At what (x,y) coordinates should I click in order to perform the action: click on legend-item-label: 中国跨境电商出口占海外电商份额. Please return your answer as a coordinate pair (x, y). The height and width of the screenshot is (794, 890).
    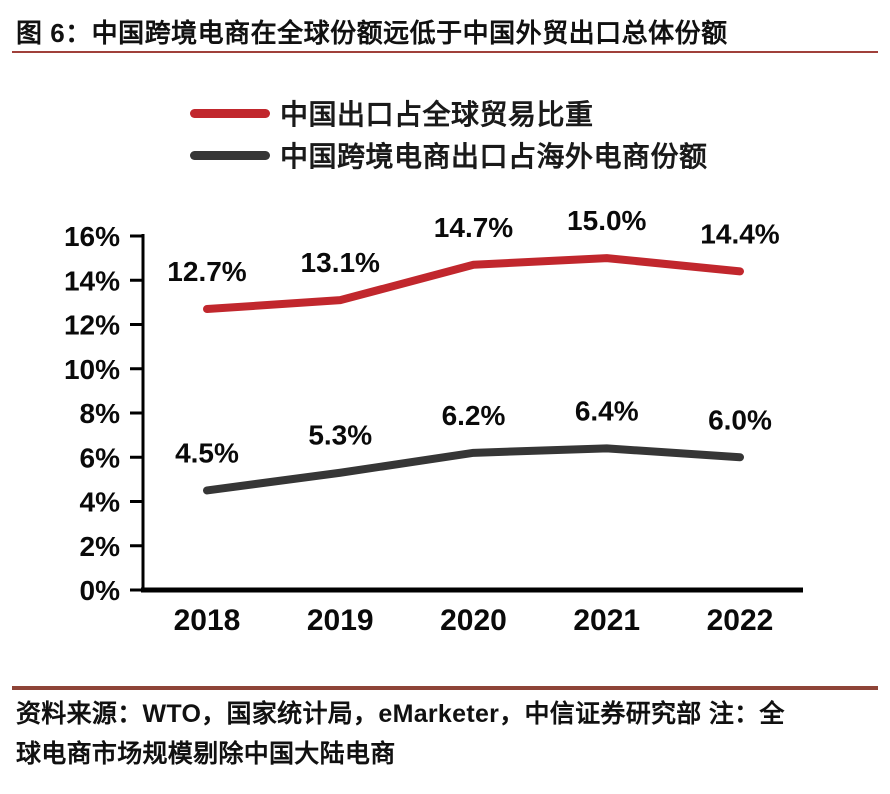
    Looking at the image, I should click on (494, 156).